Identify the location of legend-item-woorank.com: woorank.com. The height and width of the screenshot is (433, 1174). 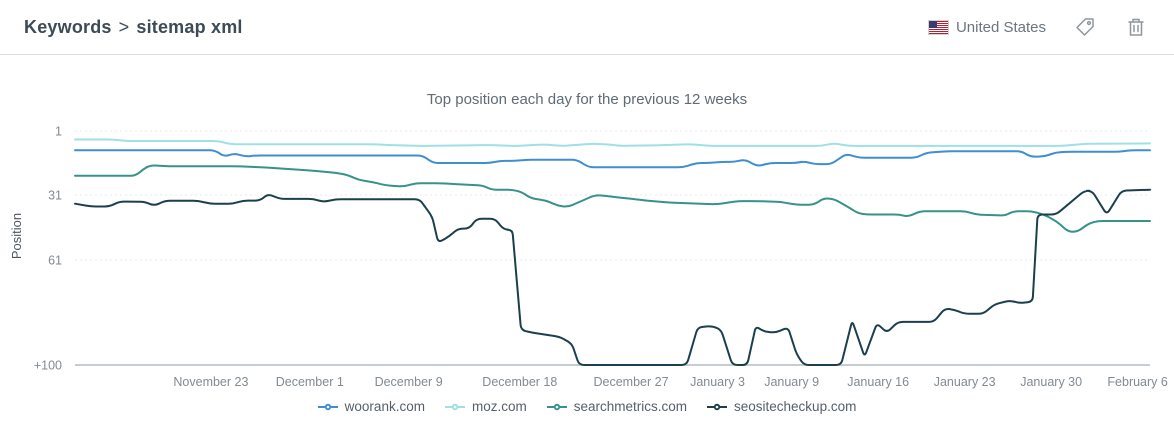
(371, 406).